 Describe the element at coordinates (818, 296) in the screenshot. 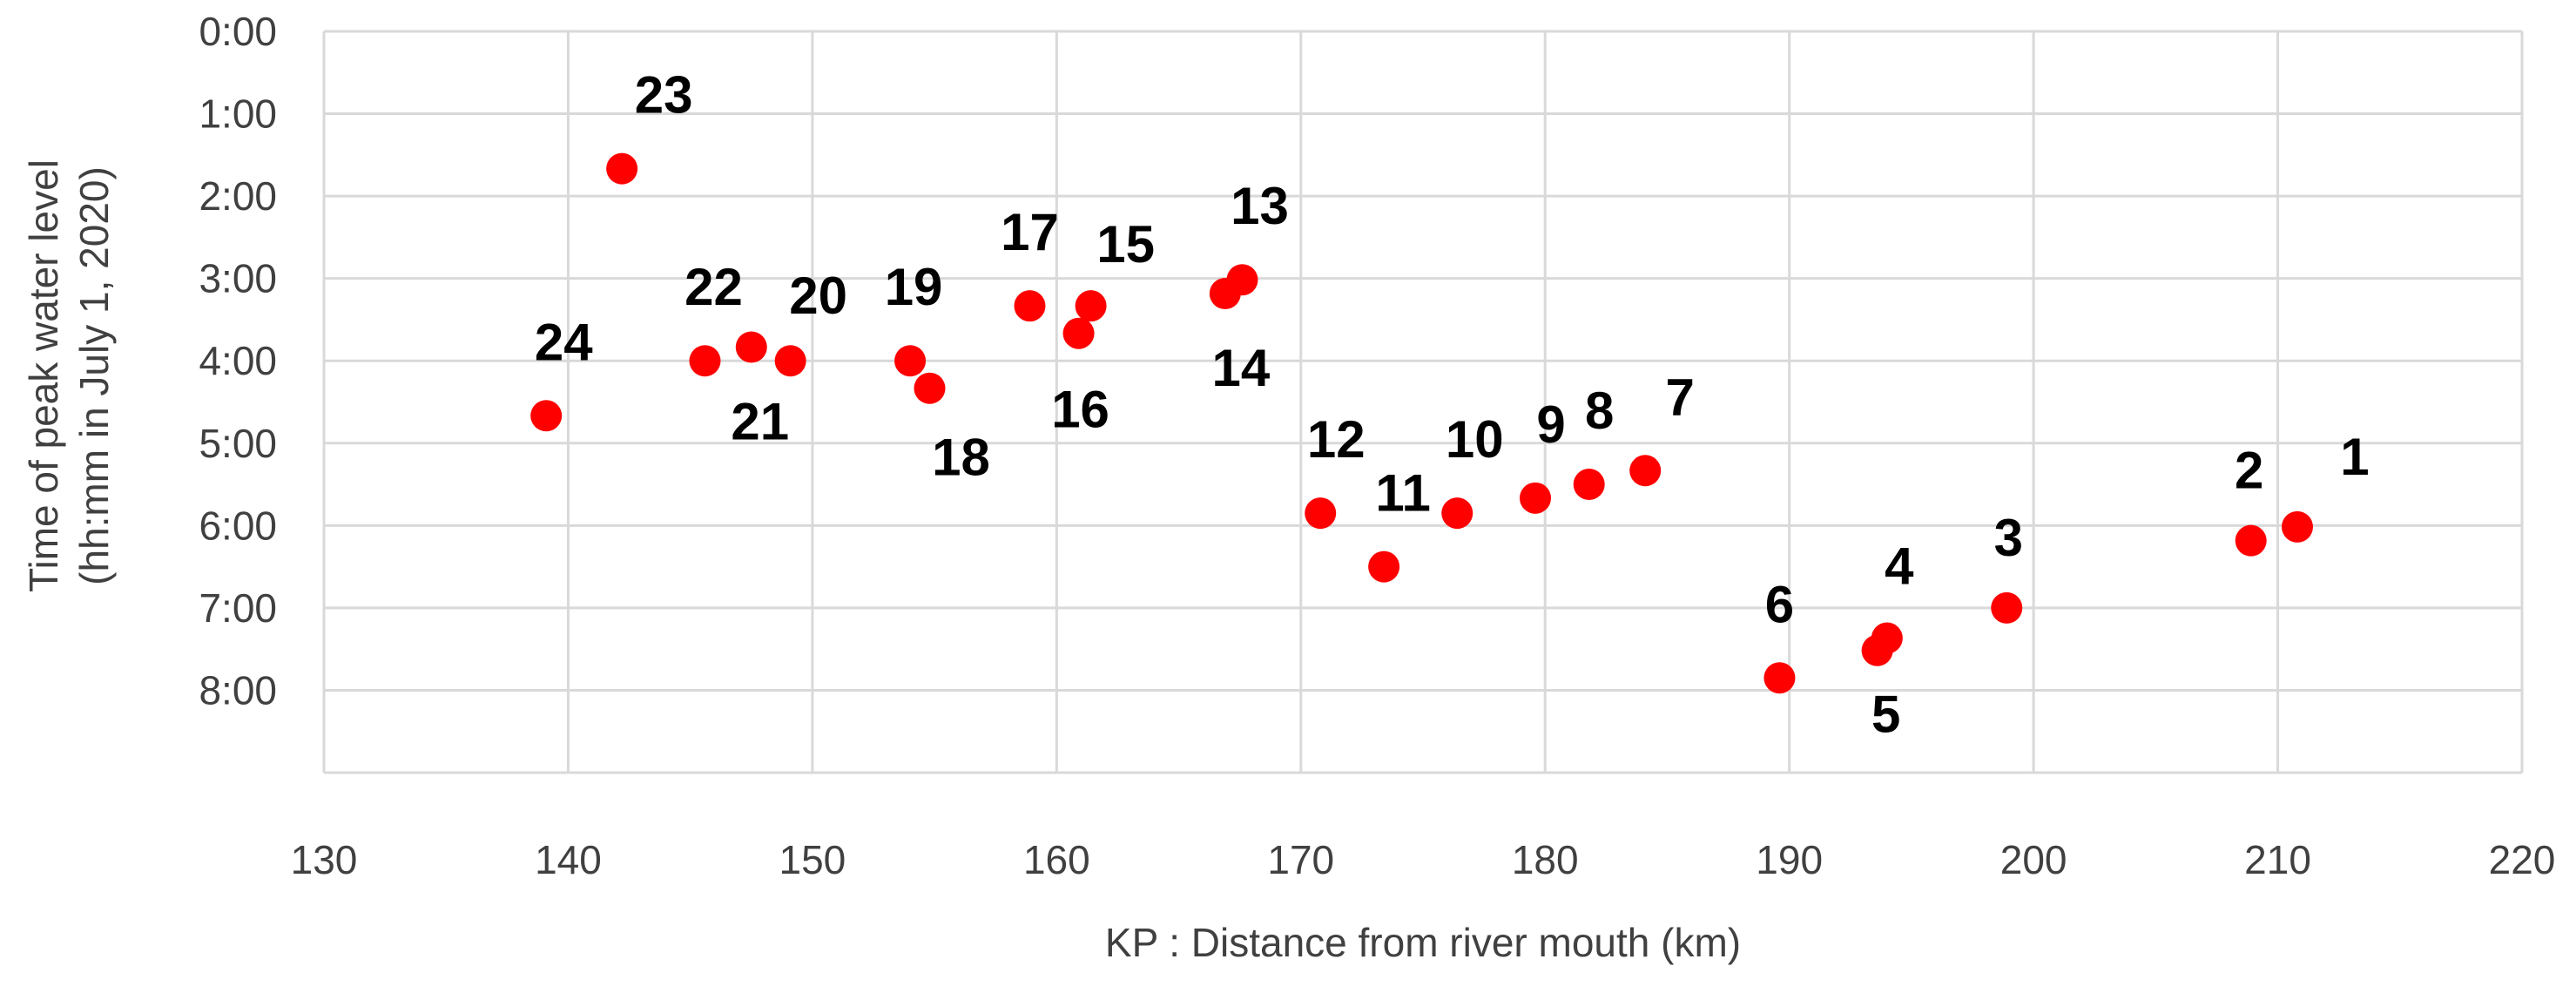

I see `point-label-20: 20` at that location.